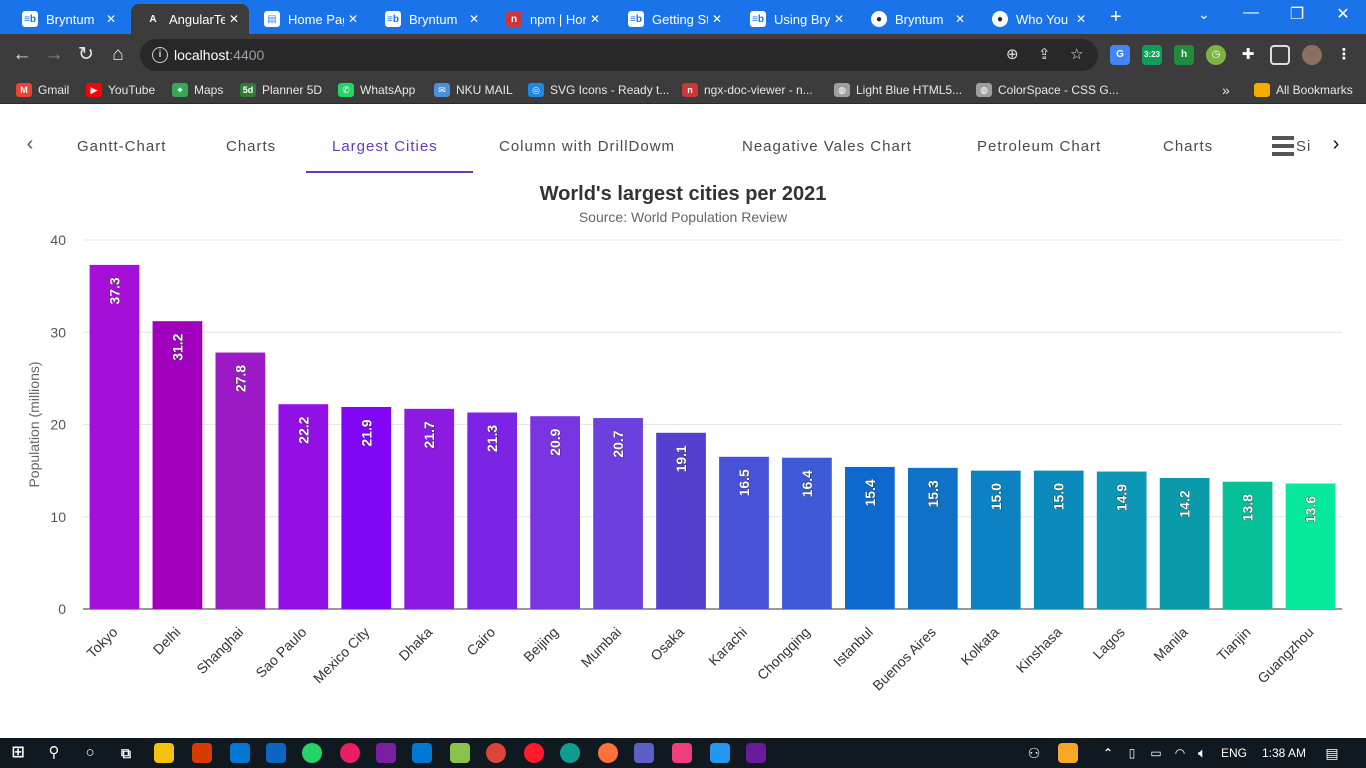 The image size is (1366, 768). Describe the element at coordinates (827, 146) in the screenshot. I see `nav-tab: Neagative Vales Chart` at that location.